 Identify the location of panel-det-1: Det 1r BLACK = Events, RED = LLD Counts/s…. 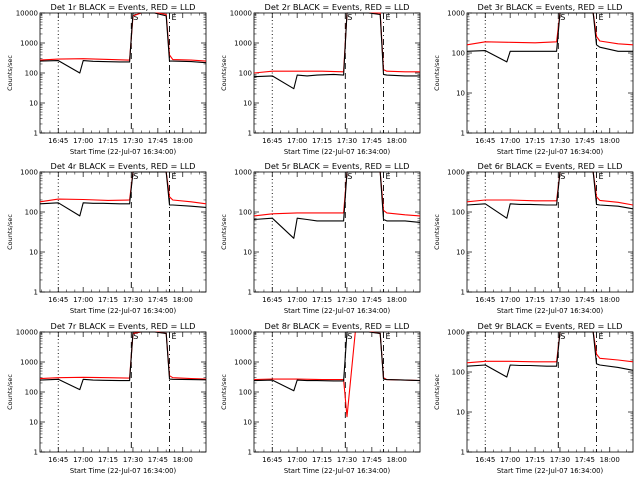
(106, 79).